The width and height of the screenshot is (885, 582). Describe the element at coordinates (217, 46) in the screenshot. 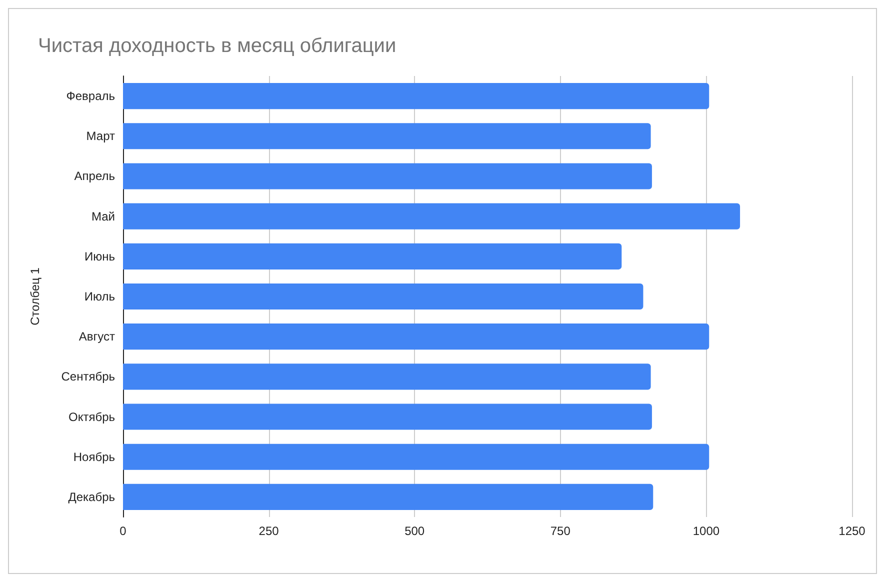

I see `chart-title: Чистая доходность в месяц облигации` at that location.